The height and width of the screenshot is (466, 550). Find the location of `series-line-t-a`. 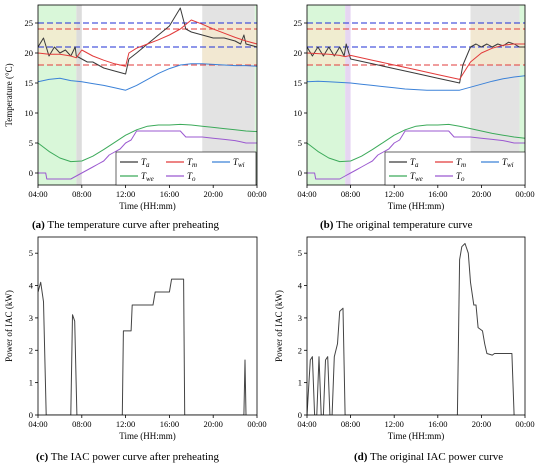

series-line-t-a is located at coordinates (147, 41).